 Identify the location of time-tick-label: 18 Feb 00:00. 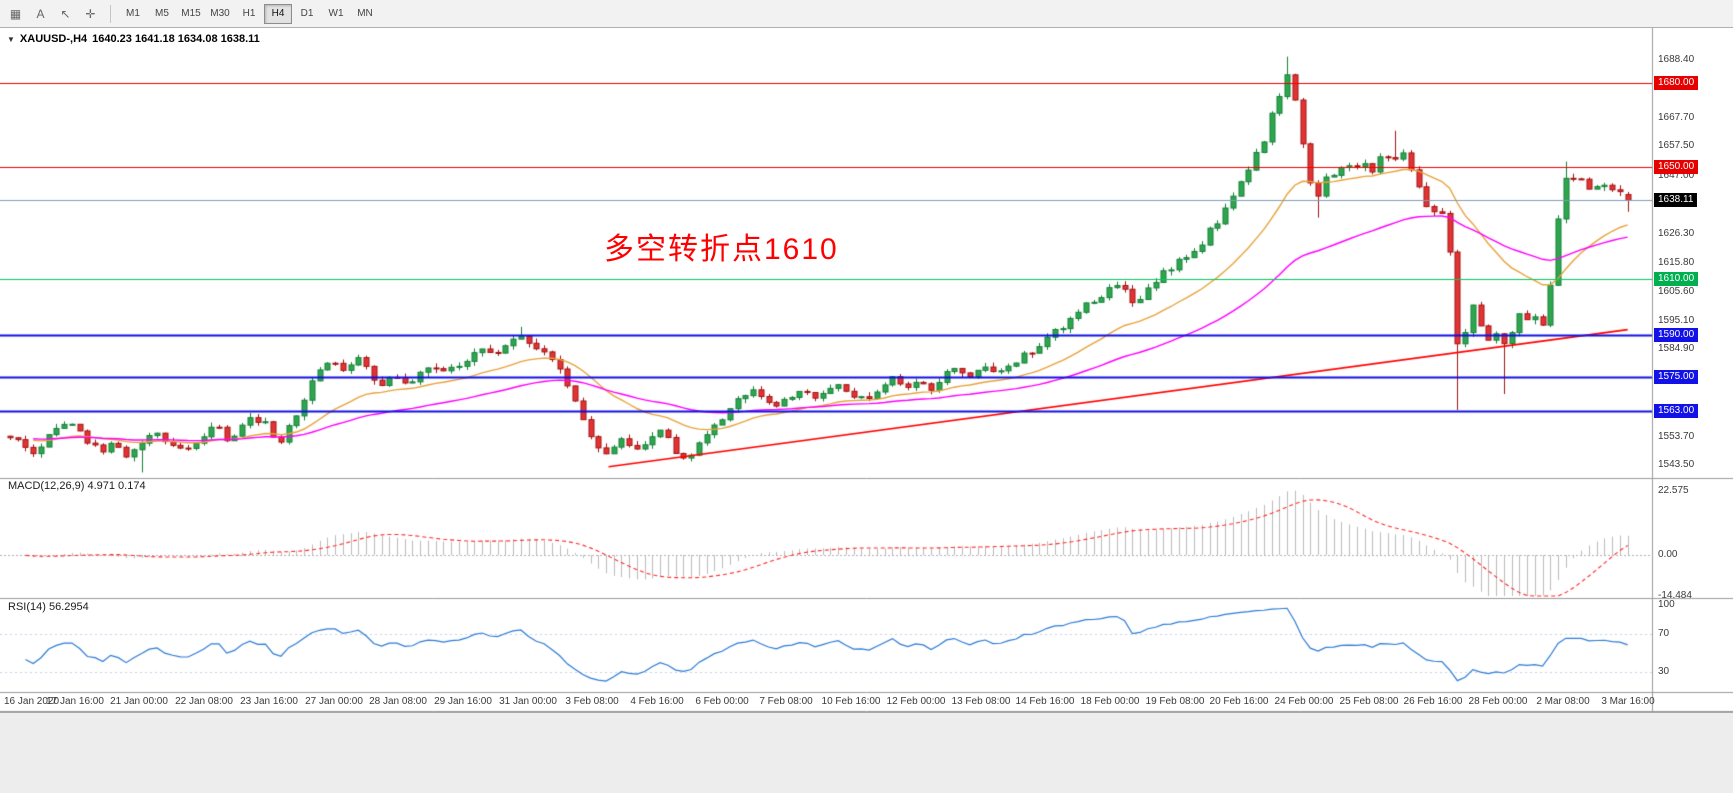
(1110, 701).